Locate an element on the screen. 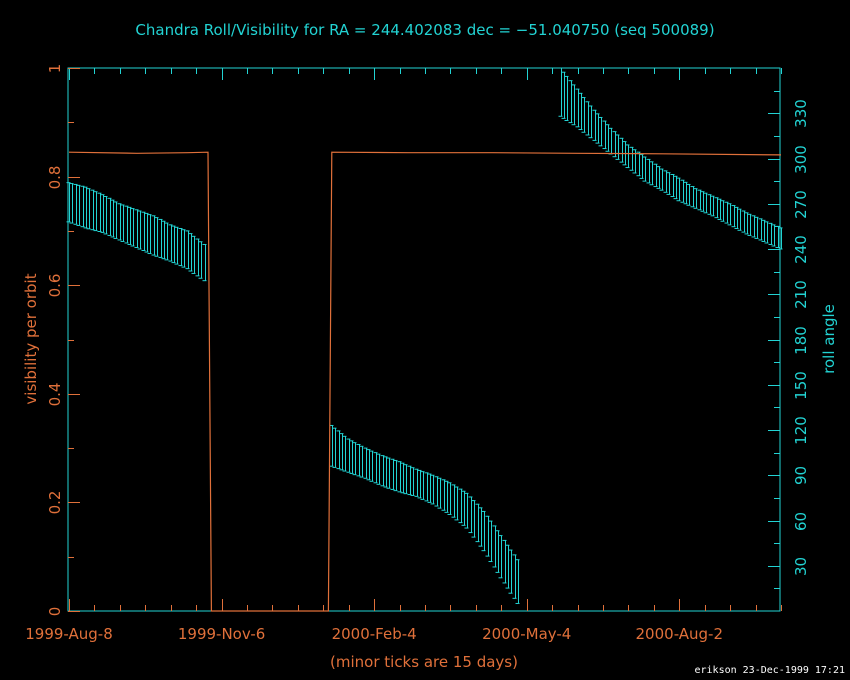  y-axis-right: 30 60 90 120 150 180 210 240 270 300 330 is located at coordinates (789, 340).